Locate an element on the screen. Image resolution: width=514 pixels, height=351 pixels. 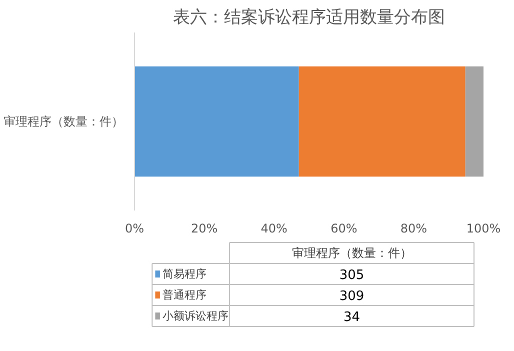
x-tick-label: 60% is located at coordinates (344, 229).